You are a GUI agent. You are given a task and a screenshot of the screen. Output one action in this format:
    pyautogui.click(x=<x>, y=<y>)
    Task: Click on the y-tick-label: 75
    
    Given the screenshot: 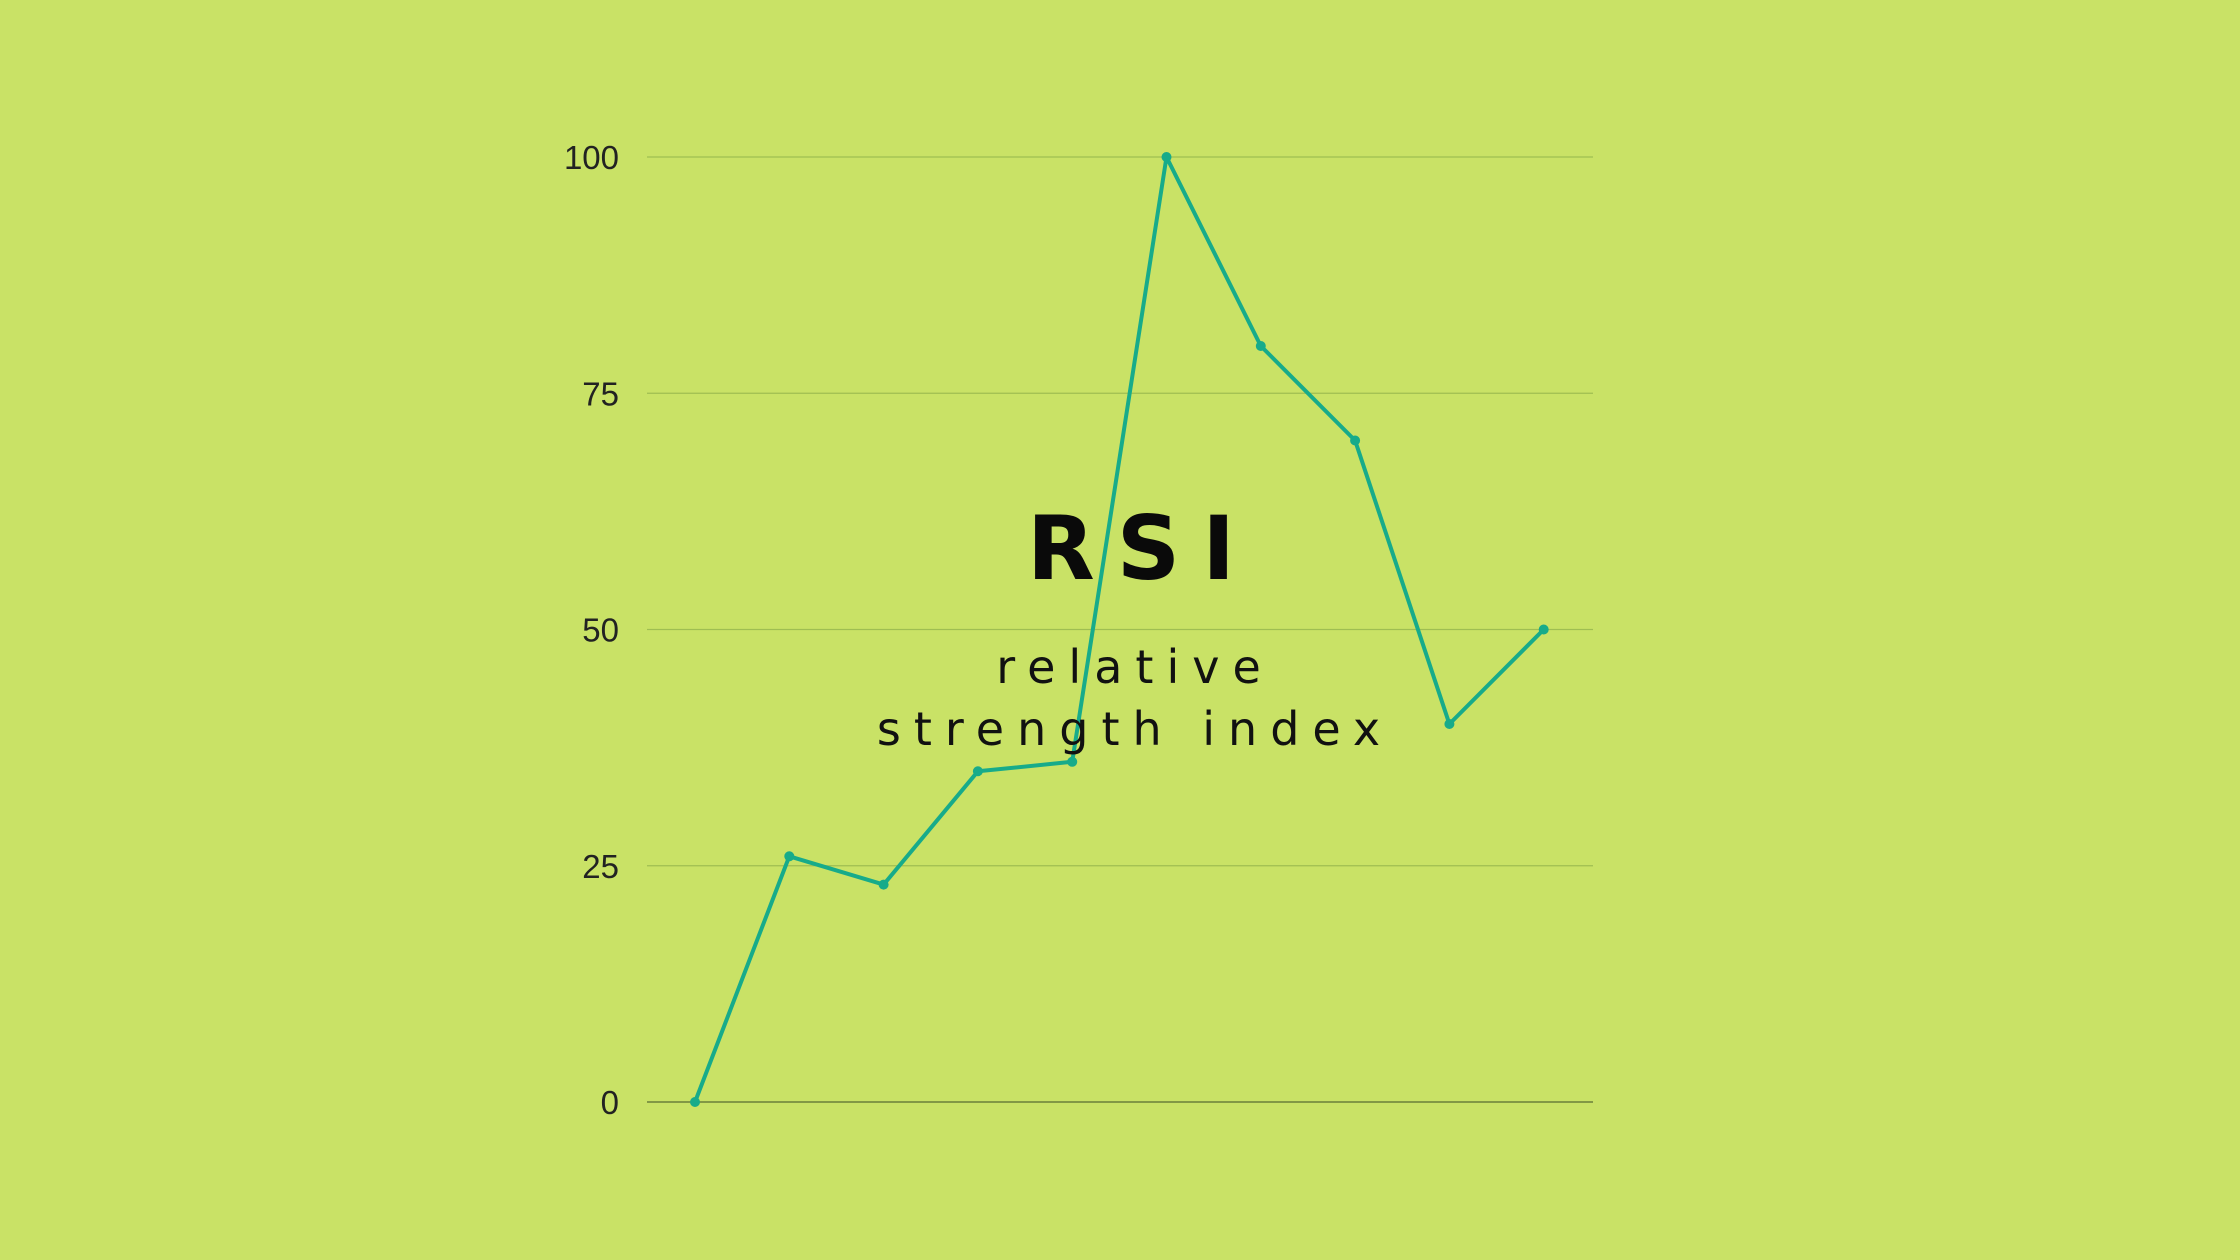 What is the action you would take?
    pyautogui.click(x=600, y=393)
    